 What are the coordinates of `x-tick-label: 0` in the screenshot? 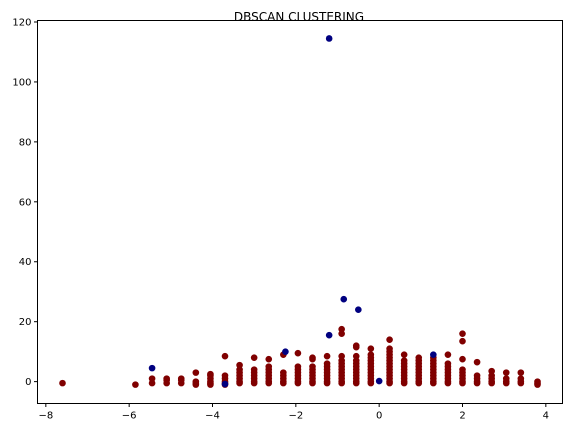 It's located at (379, 416).